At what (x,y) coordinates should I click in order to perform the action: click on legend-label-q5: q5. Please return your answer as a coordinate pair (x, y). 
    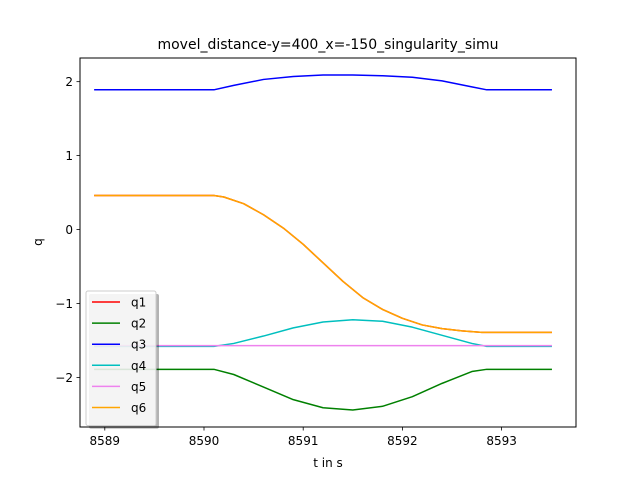
    Looking at the image, I should click on (138, 387).